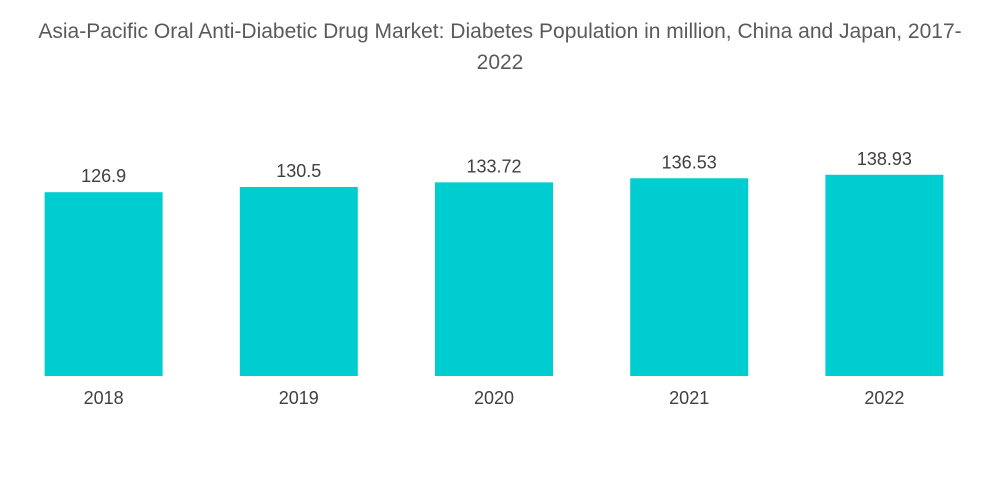  What do you see at coordinates (884, 398) in the screenshot?
I see `x-tick-label-2022: 2022` at bounding box center [884, 398].